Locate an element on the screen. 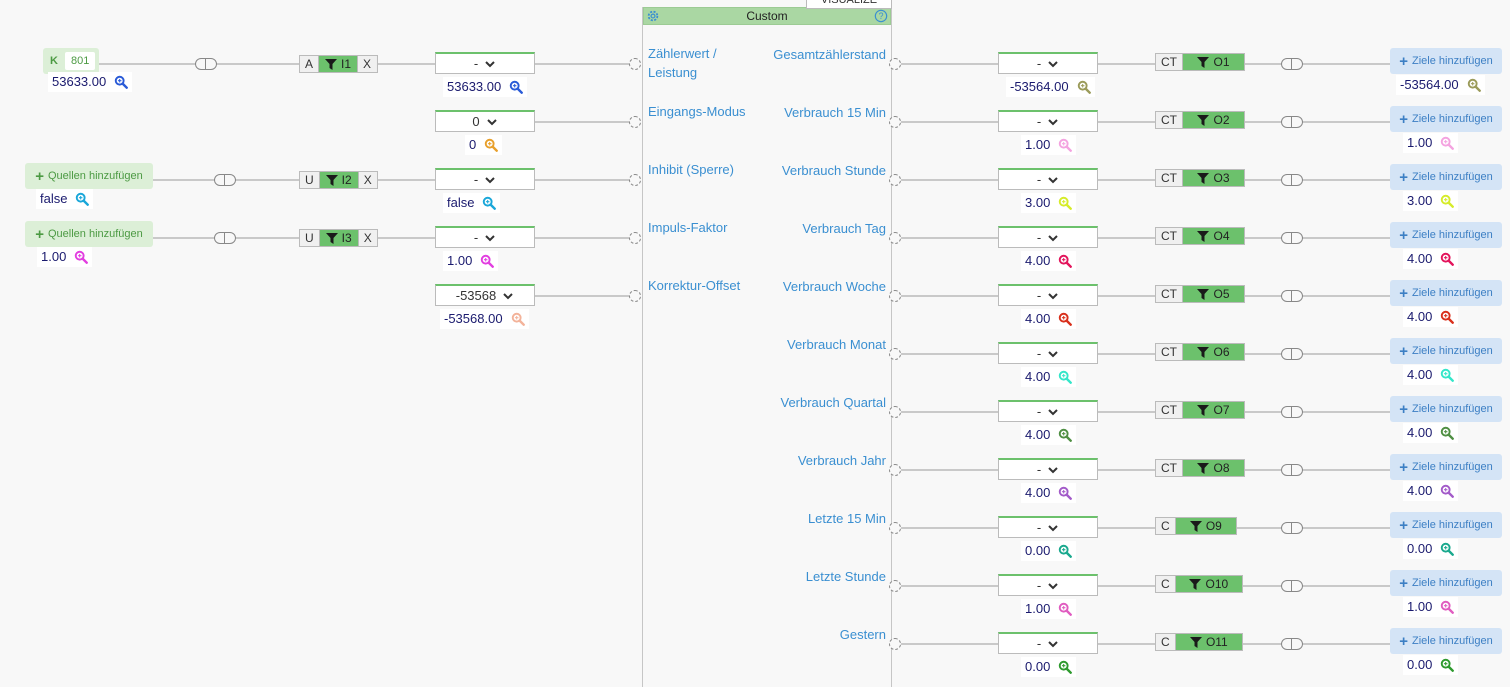  filter-group: CT O6 is located at coordinates (1200, 352).